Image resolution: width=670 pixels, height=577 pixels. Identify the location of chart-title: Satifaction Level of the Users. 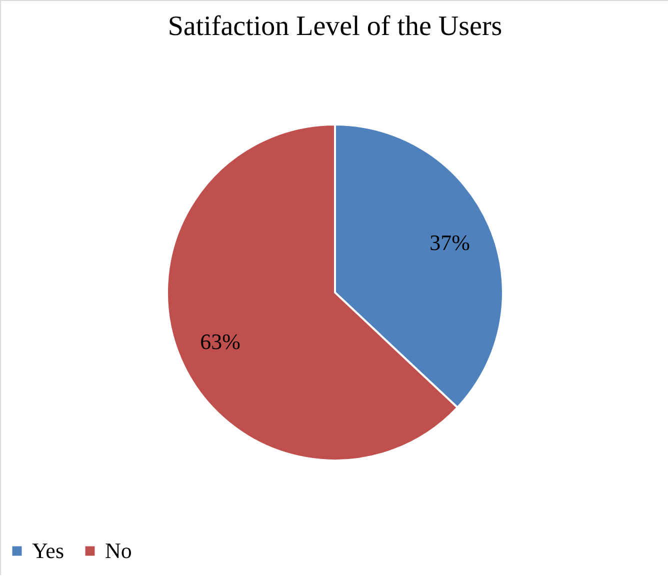
(335, 26).